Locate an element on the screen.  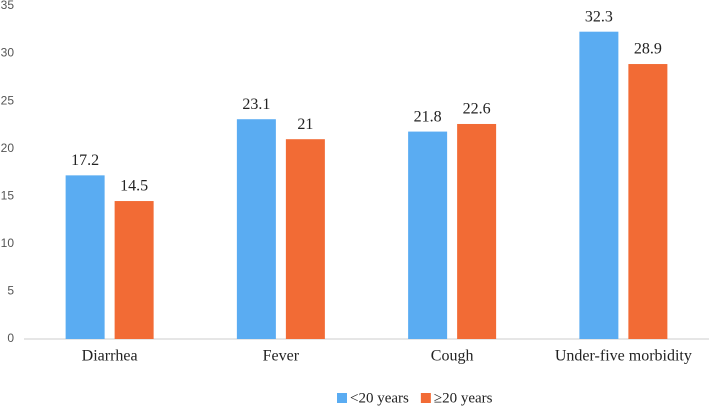
x-tick-label: Diarrhea is located at coordinates (110, 356).